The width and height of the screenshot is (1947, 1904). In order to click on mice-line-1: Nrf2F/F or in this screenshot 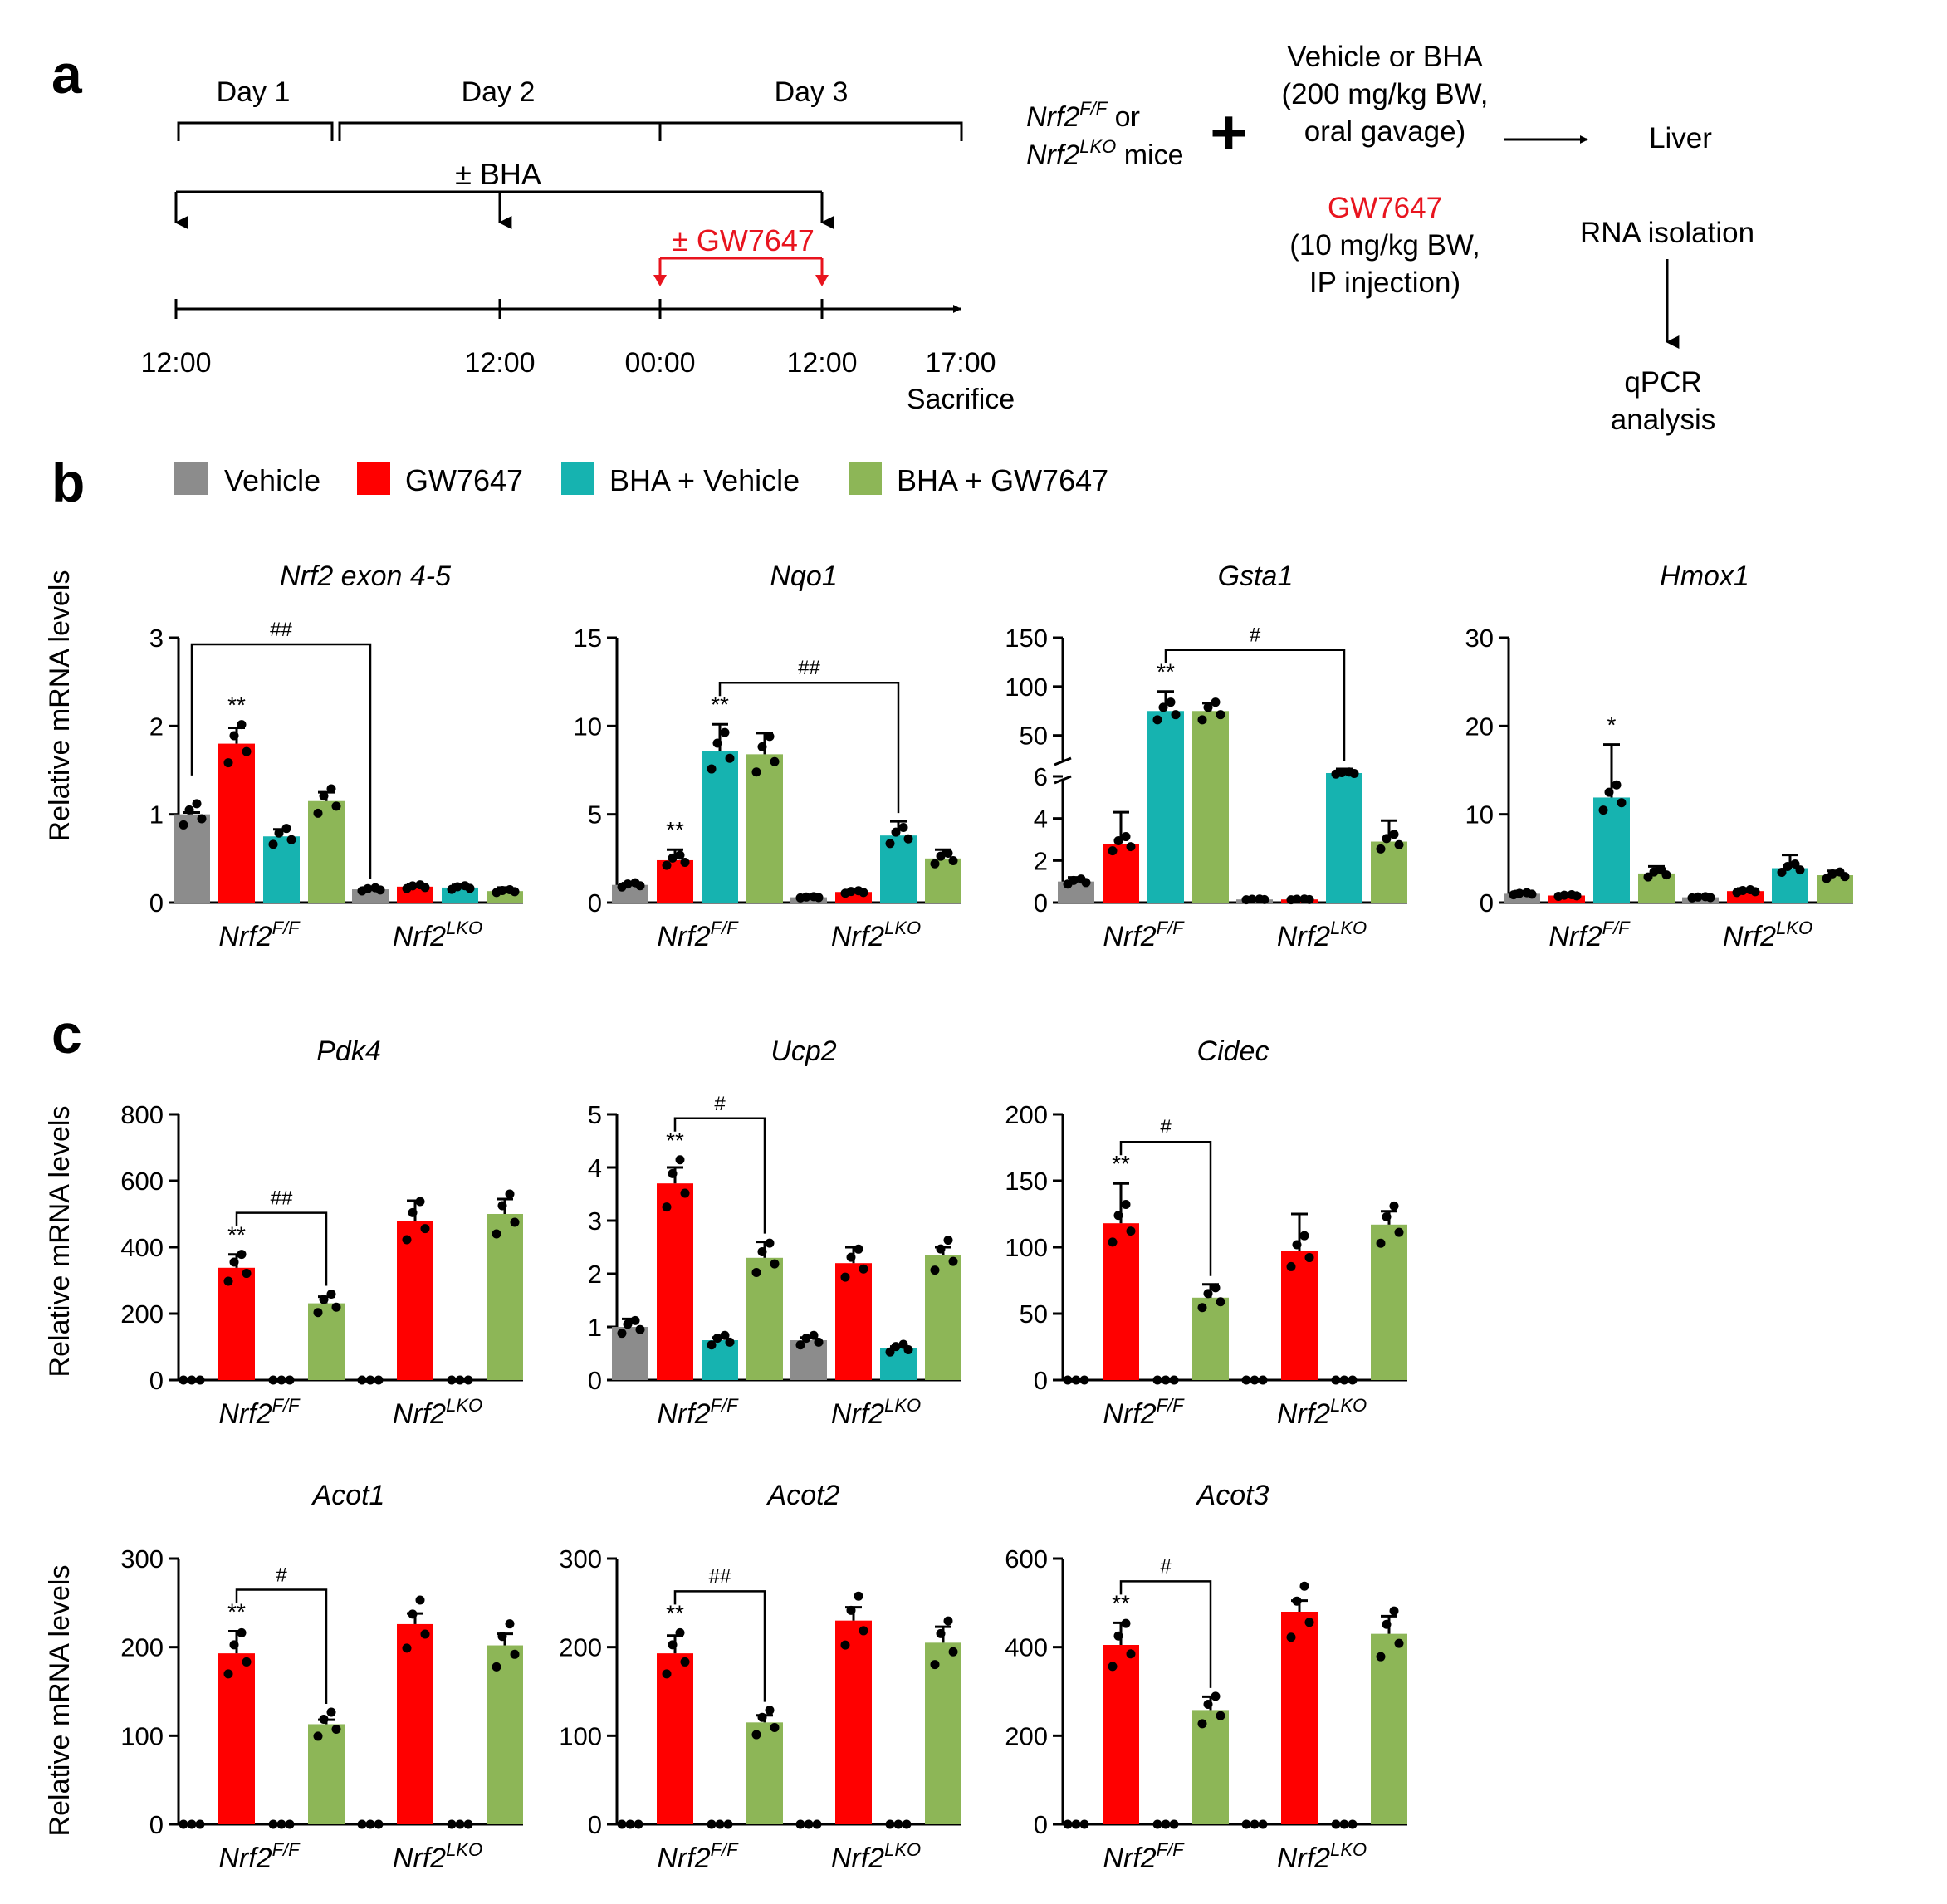, I will do `click(1083, 115)`.